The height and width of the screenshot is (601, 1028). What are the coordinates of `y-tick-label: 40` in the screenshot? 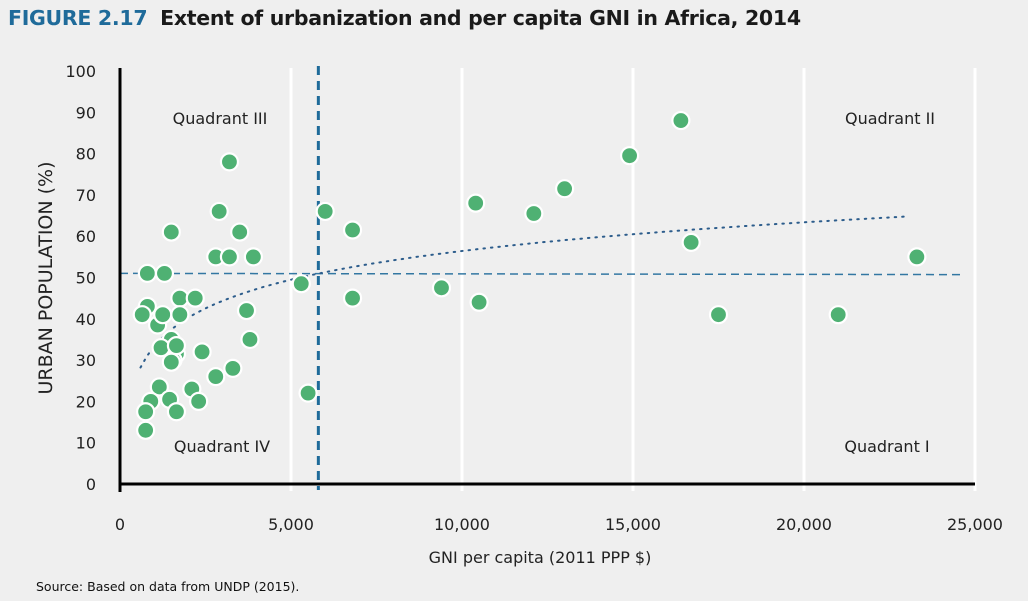 It's located at (86, 319).